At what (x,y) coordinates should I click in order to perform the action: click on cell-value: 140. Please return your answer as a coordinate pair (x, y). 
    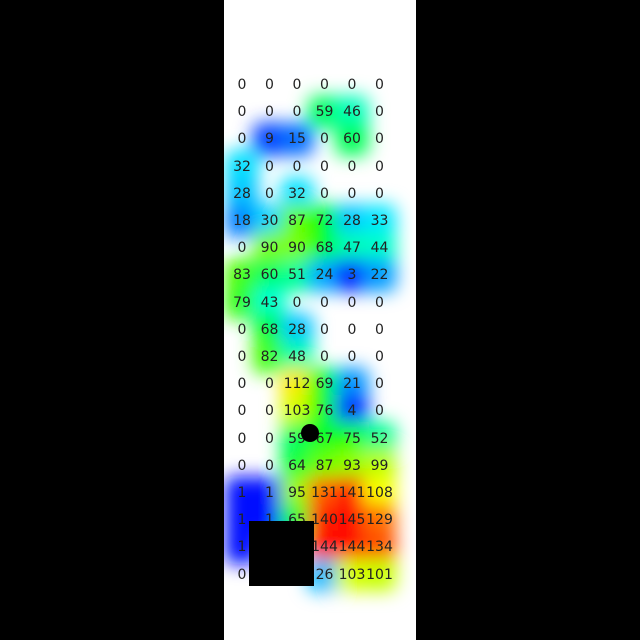
    Looking at the image, I should click on (324, 520).